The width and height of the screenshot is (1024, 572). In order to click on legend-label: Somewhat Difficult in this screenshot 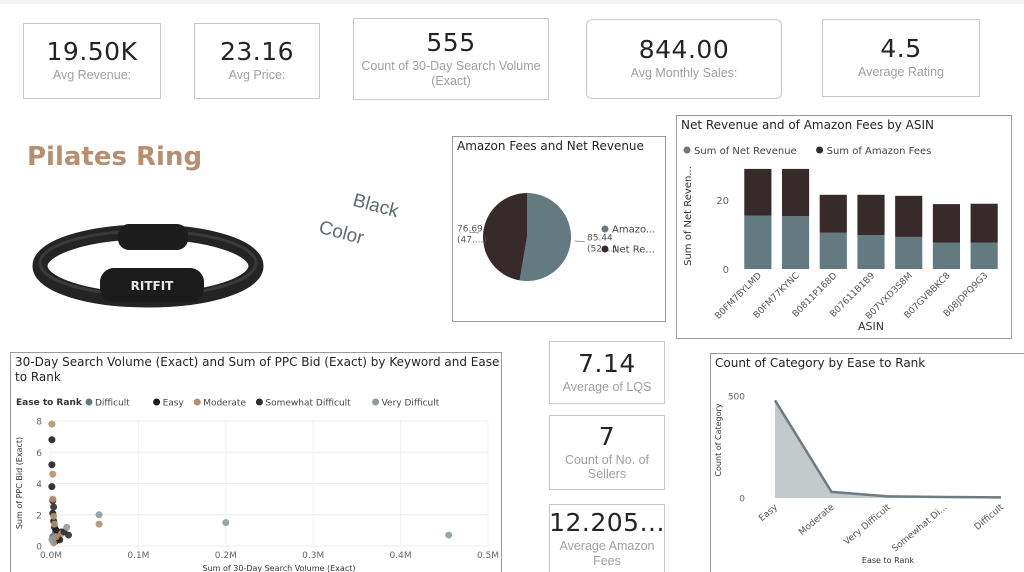, I will do `click(308, 404)`.